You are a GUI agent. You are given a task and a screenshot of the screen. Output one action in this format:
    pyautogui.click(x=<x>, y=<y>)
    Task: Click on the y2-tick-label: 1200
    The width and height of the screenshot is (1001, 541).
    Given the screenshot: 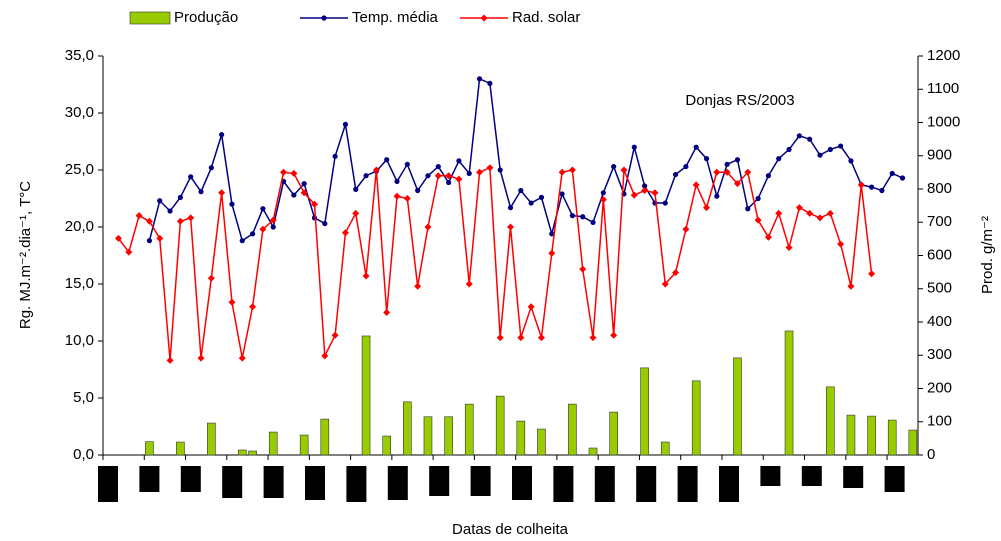 What is the action you would take?
    pyautogui.click(x=943, y=55)
    